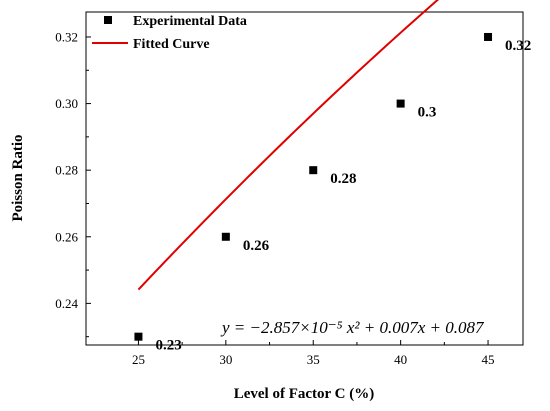 This screenshot has width=550, height=411. I want to click on x-tick-label: 25, so click(138, 359).